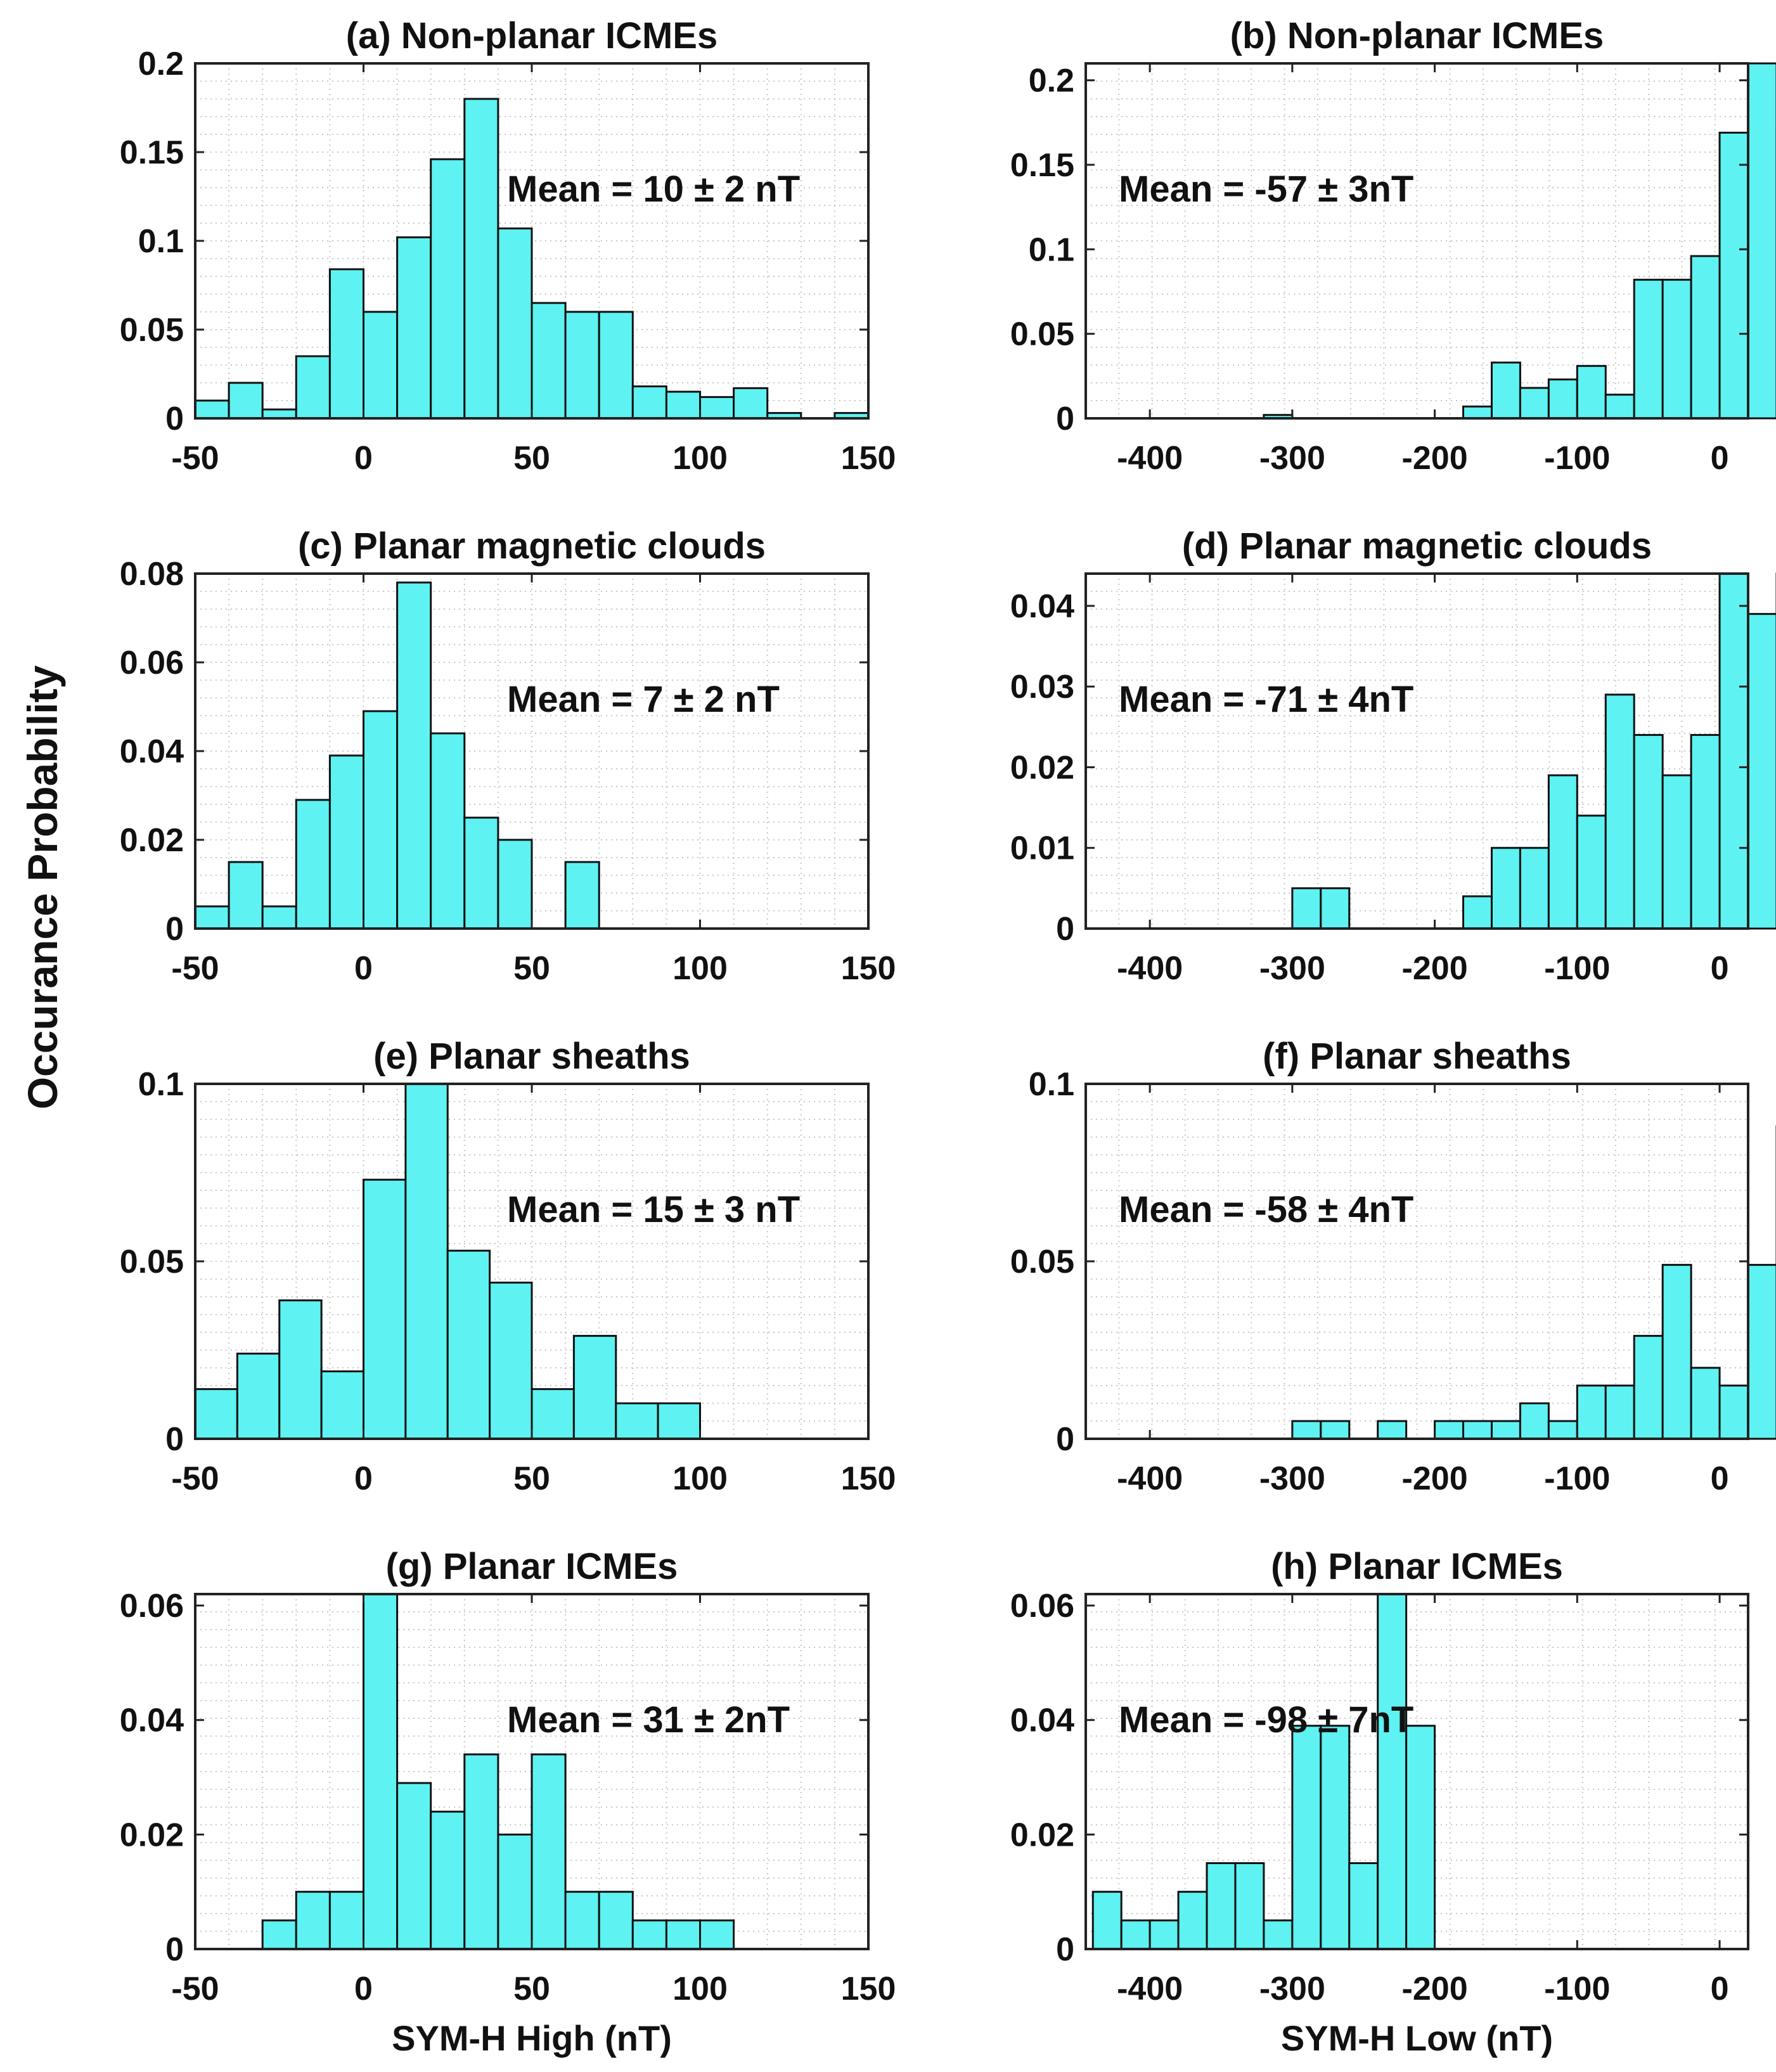  I want to click on x-axis-label: SYM-H Low (nT), so click(1417, 2038).